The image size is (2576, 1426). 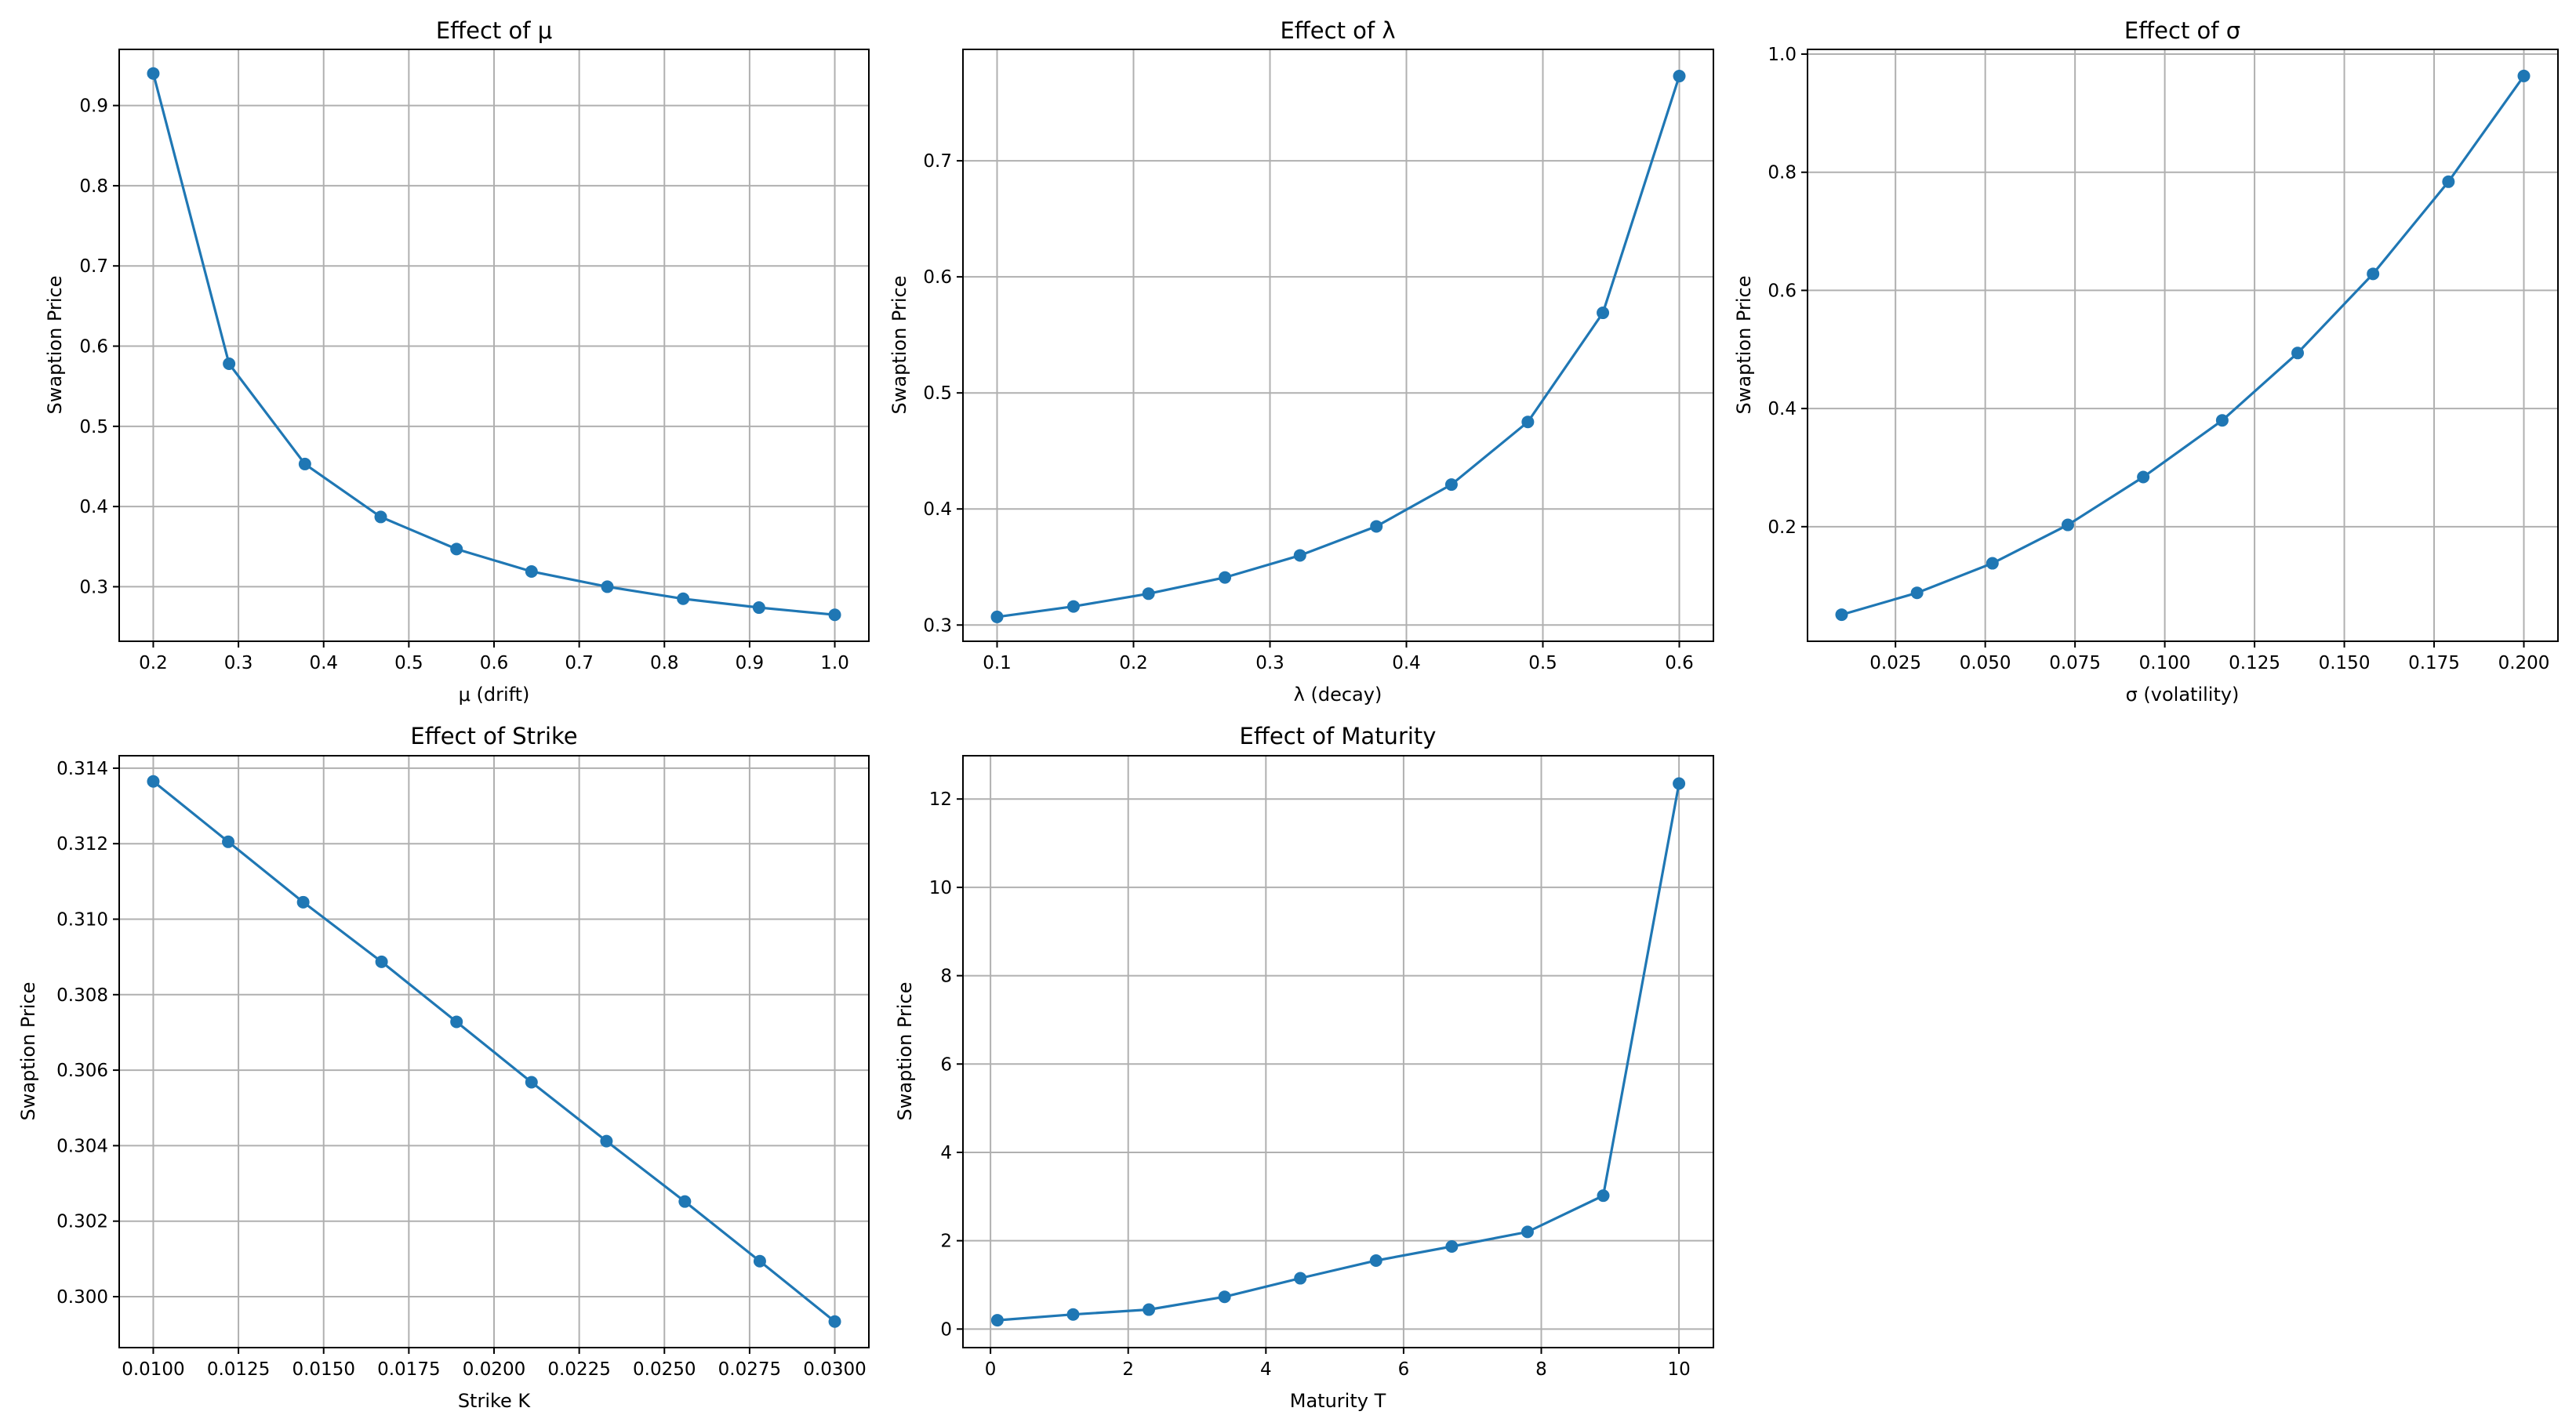 What do you see at coordinates (238, 1369) in the screenshot?
I see `x-tick-label: 0.0125` at bounding box center [238, 1369].